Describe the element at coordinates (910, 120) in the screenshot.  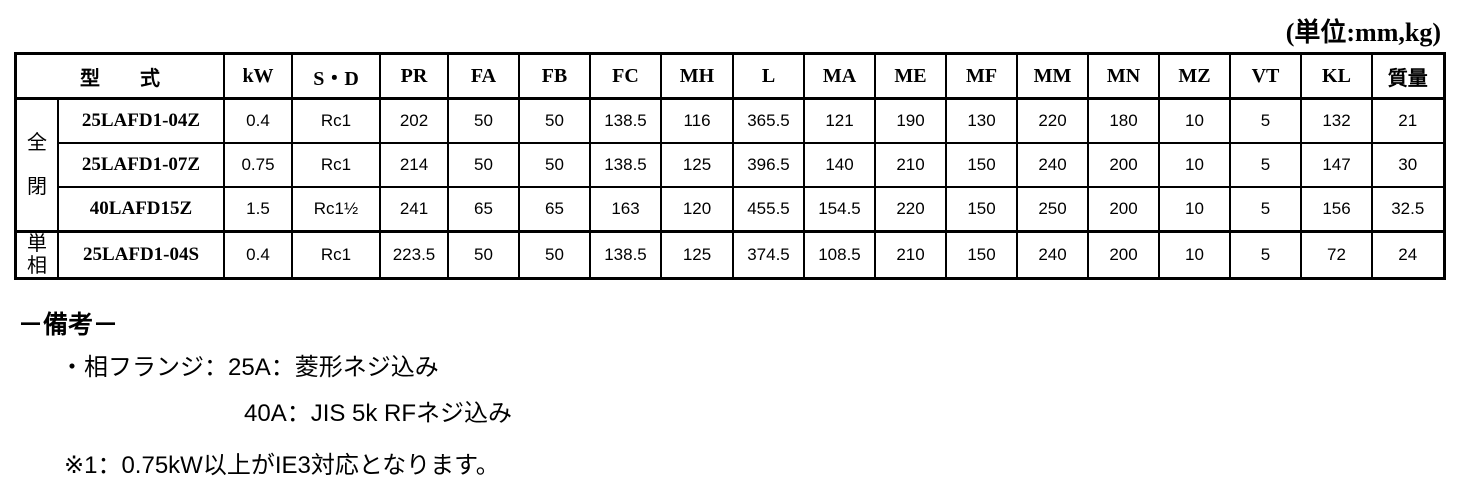
I see `table-cell: 190` at that location.